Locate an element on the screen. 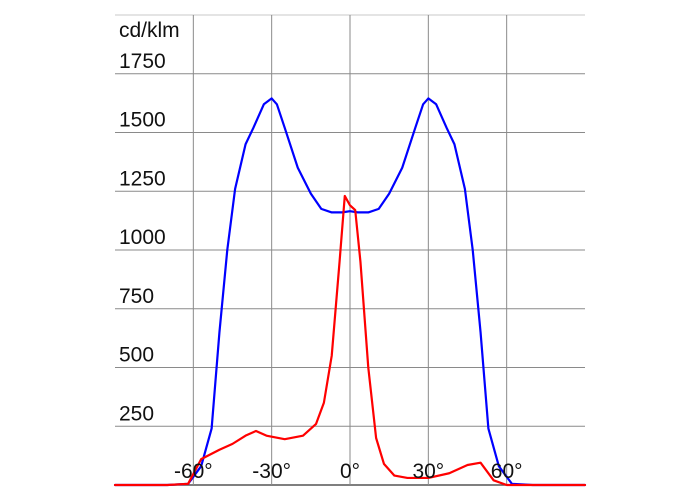  y-tick-label: 1000 is located at coordinates (142, 237).